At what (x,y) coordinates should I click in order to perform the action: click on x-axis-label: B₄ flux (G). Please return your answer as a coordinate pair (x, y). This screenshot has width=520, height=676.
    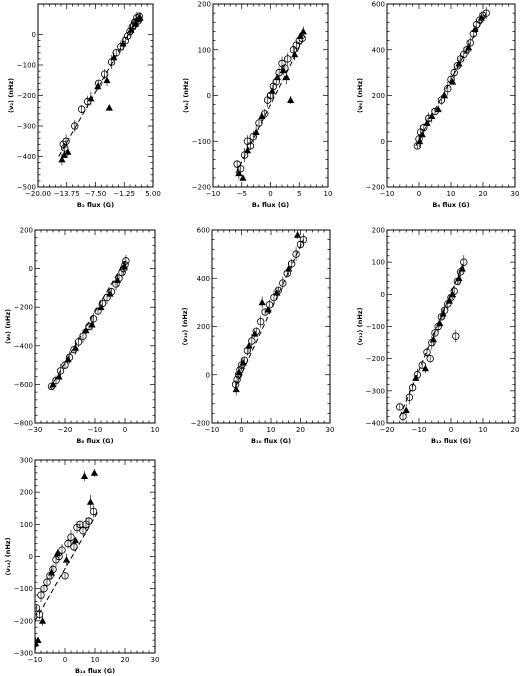
    Looking at the image, I should click on (270, 205).